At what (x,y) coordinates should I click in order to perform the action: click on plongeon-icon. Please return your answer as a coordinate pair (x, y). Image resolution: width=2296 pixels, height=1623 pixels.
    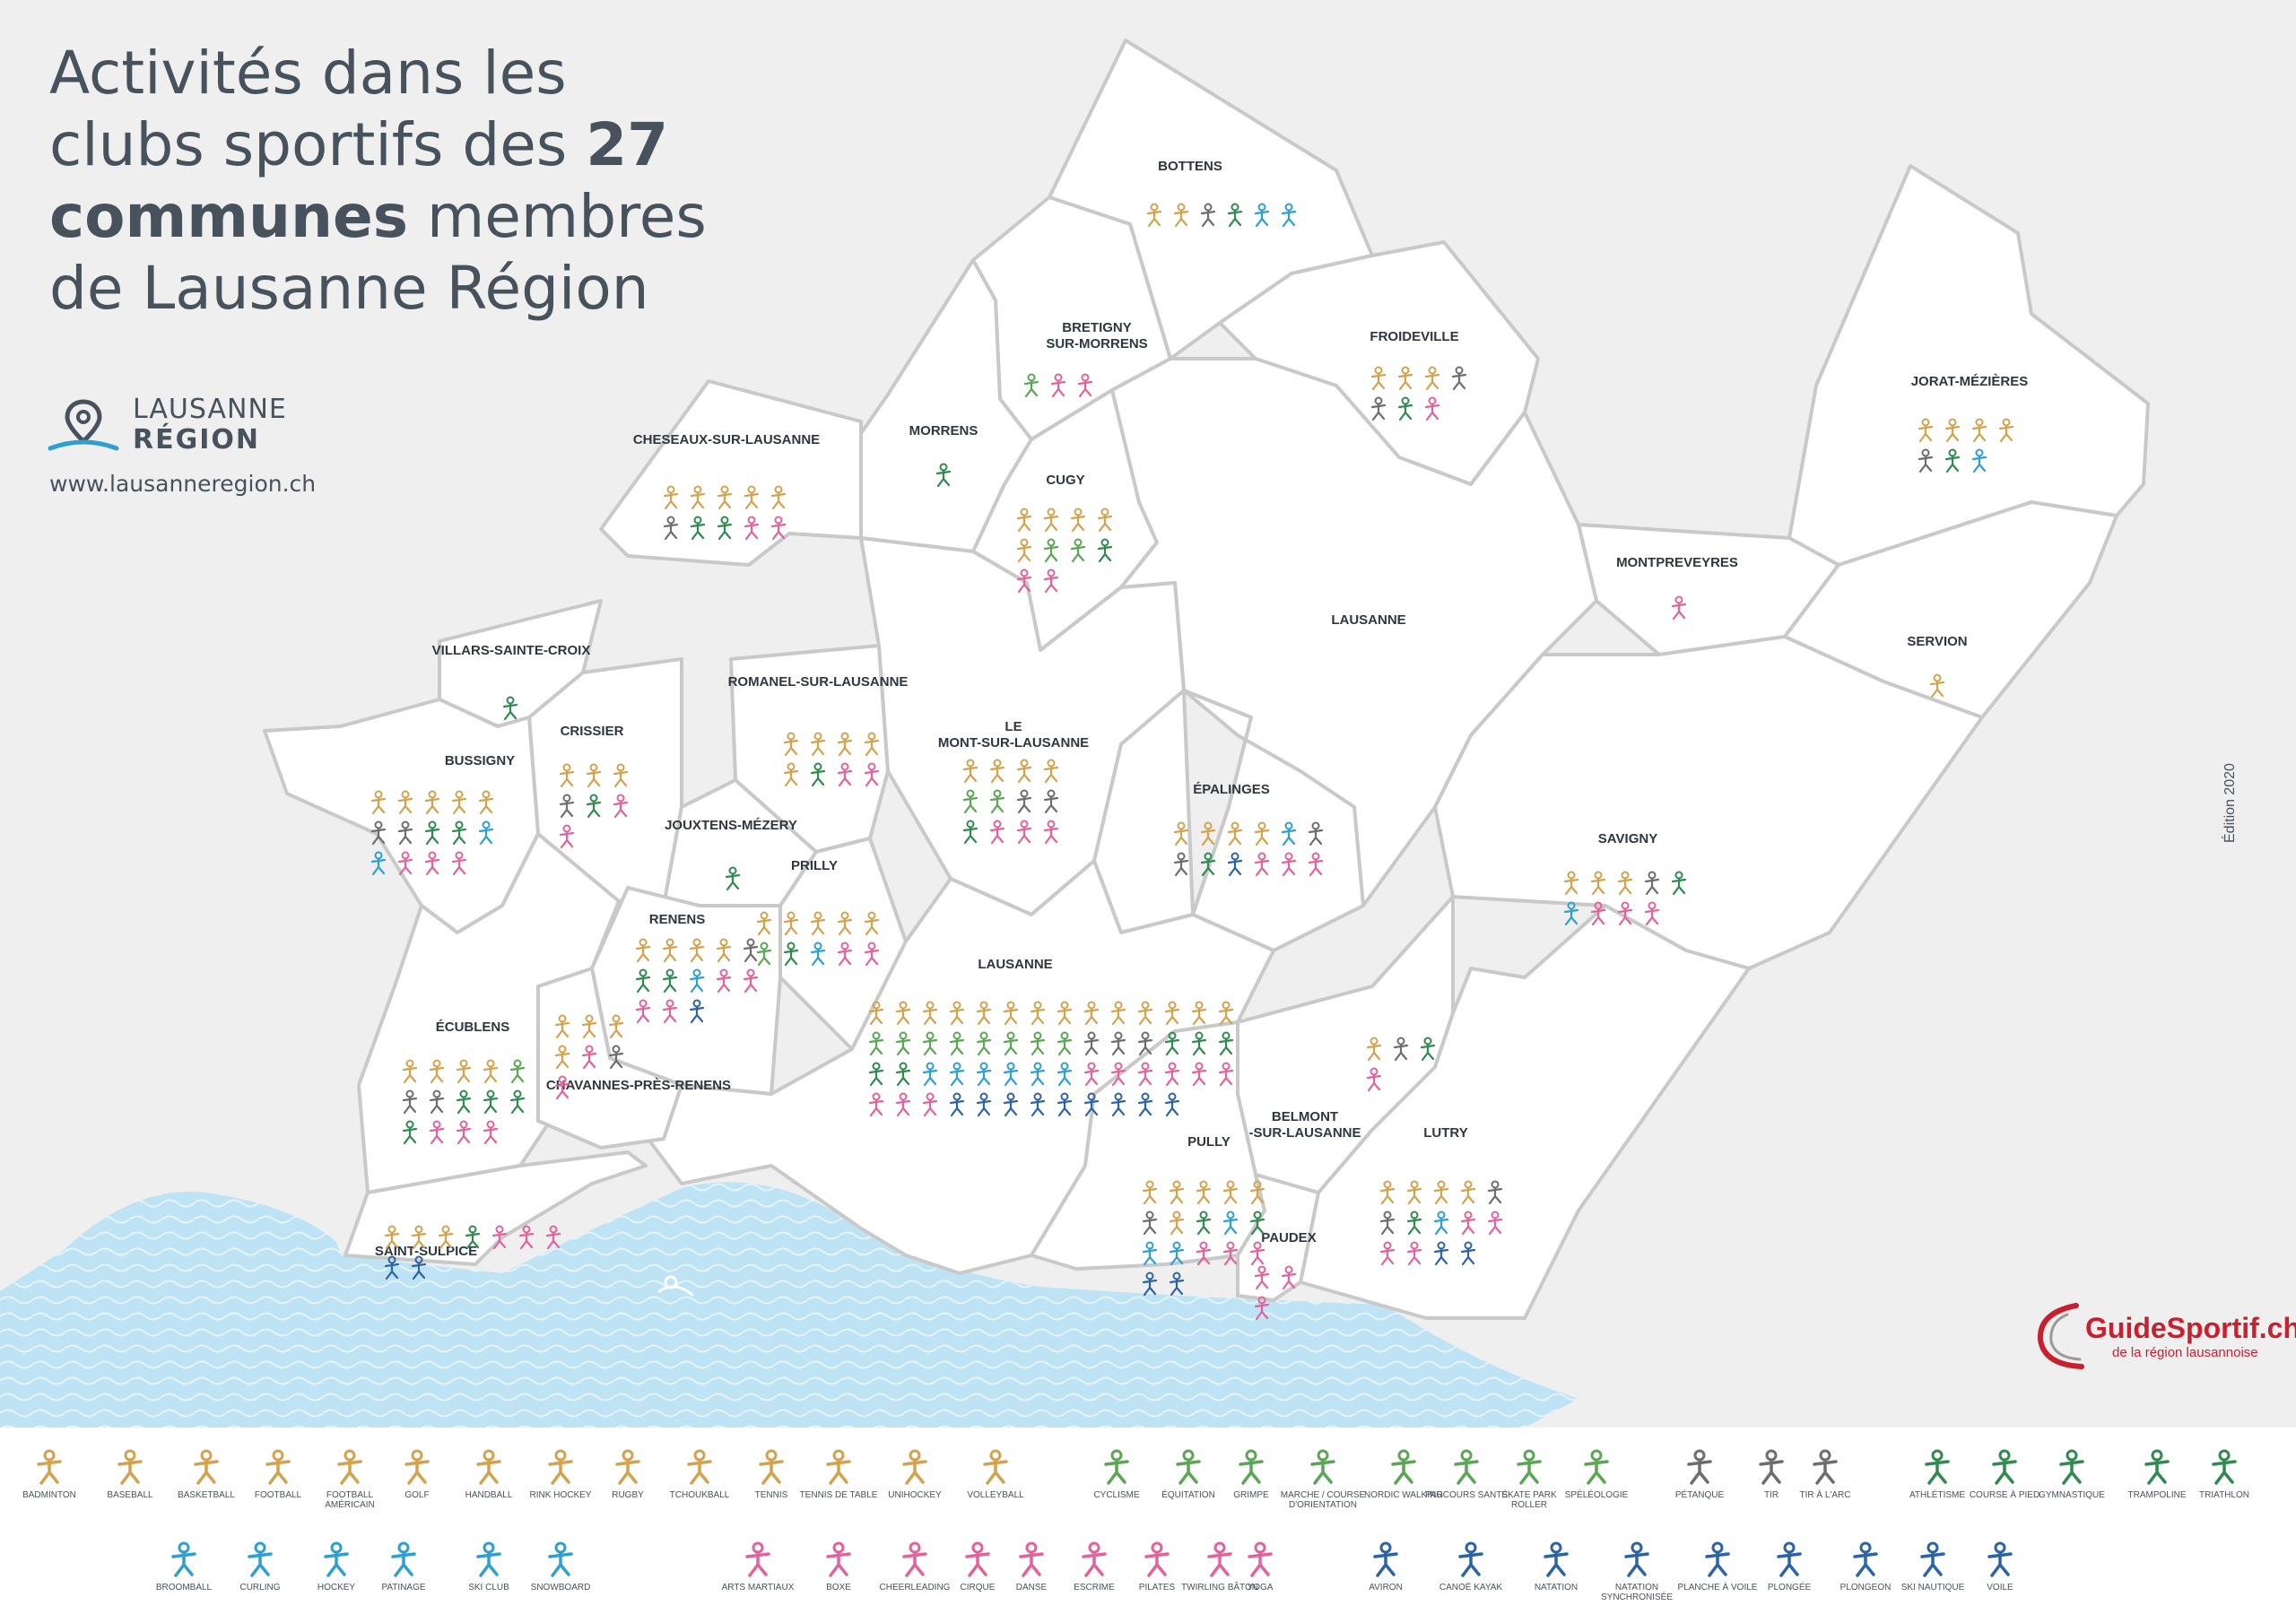
    Looking at the image, I should click on (1118, 1104).